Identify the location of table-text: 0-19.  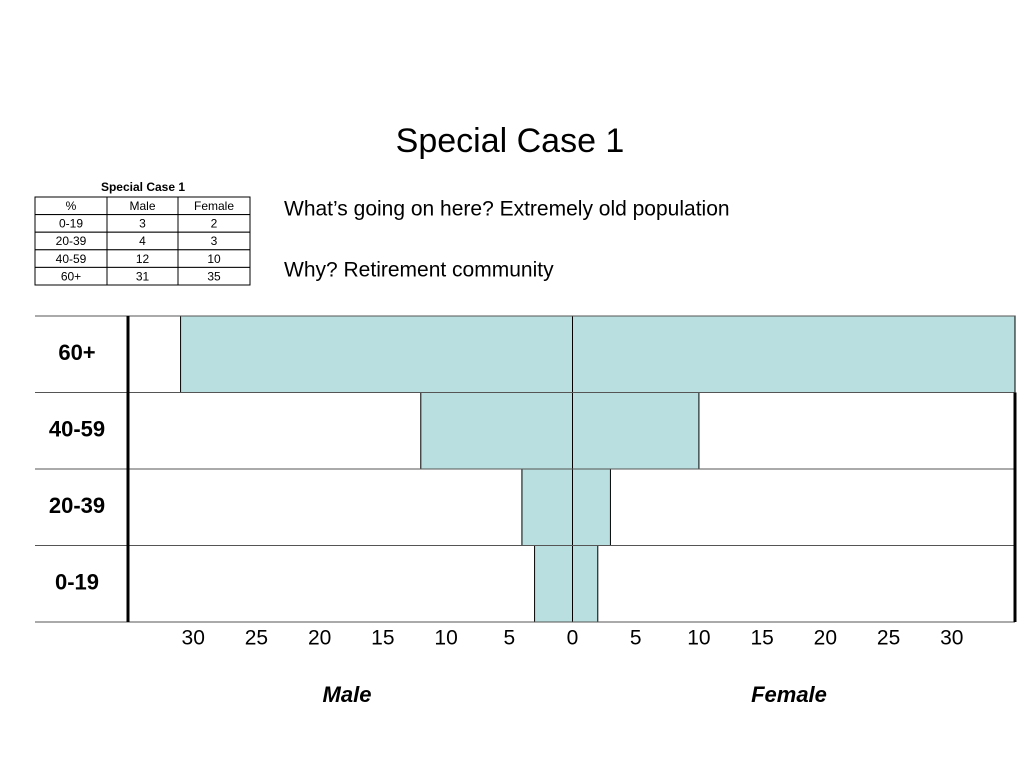
(71, 224).